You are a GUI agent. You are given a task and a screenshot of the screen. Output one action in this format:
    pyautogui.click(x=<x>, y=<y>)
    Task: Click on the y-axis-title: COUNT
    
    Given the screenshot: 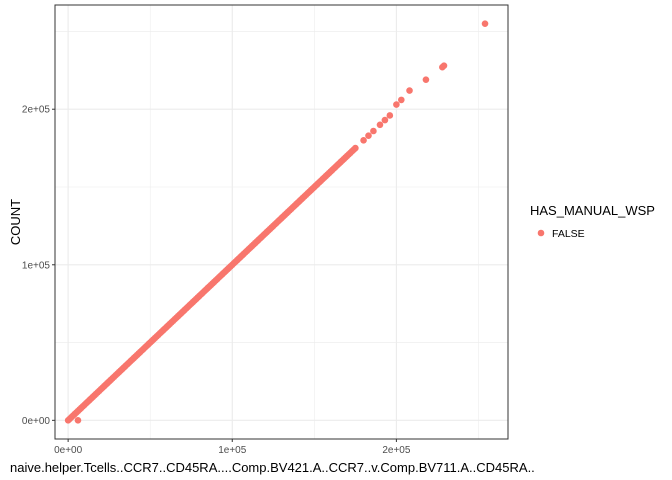 What is the action you would take?
    pyautogui.click(x=15, y=222)
    